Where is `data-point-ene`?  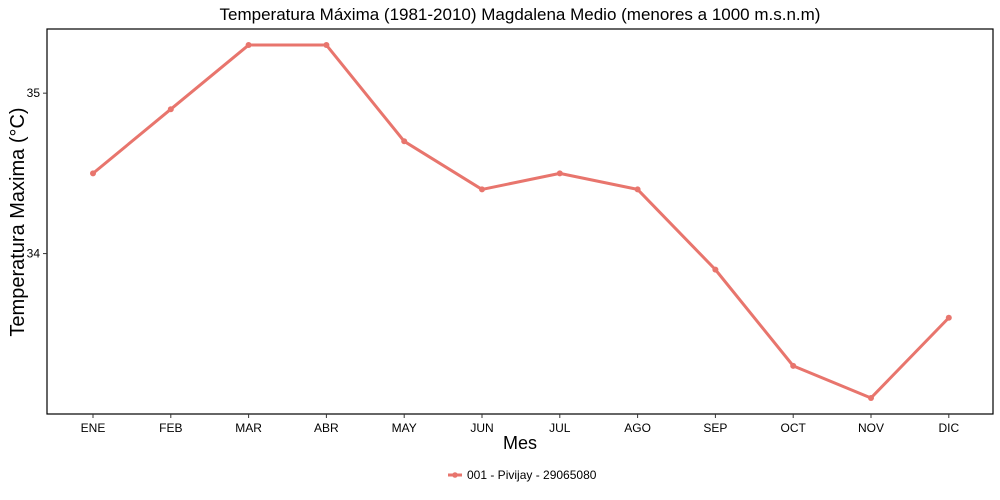
data-point-ene is located at coordinates (93, 173).